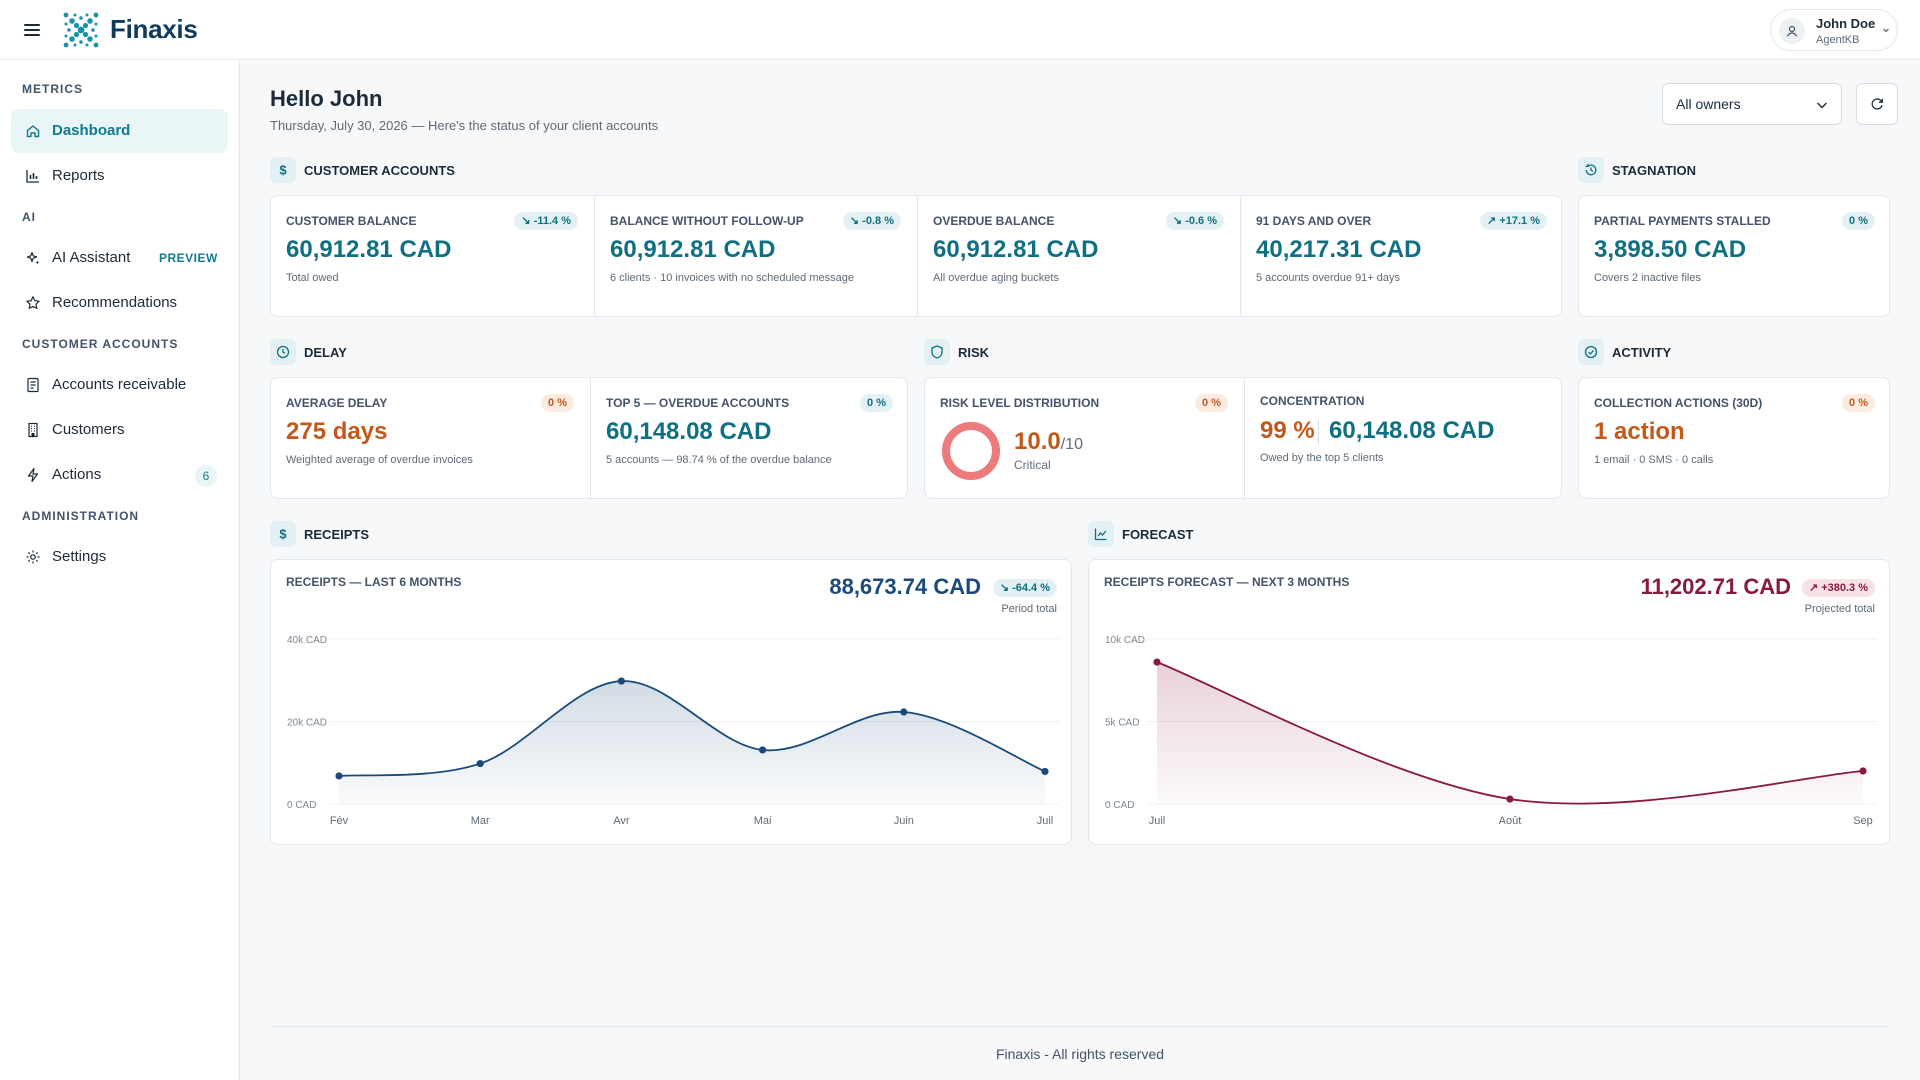 Image resolution: width=1920 pixels, height=1080 pixels. Describe the element at coordinates (119, 475) in the screenshot. I see `sidebar-item-actions: Actions 6` at that location.